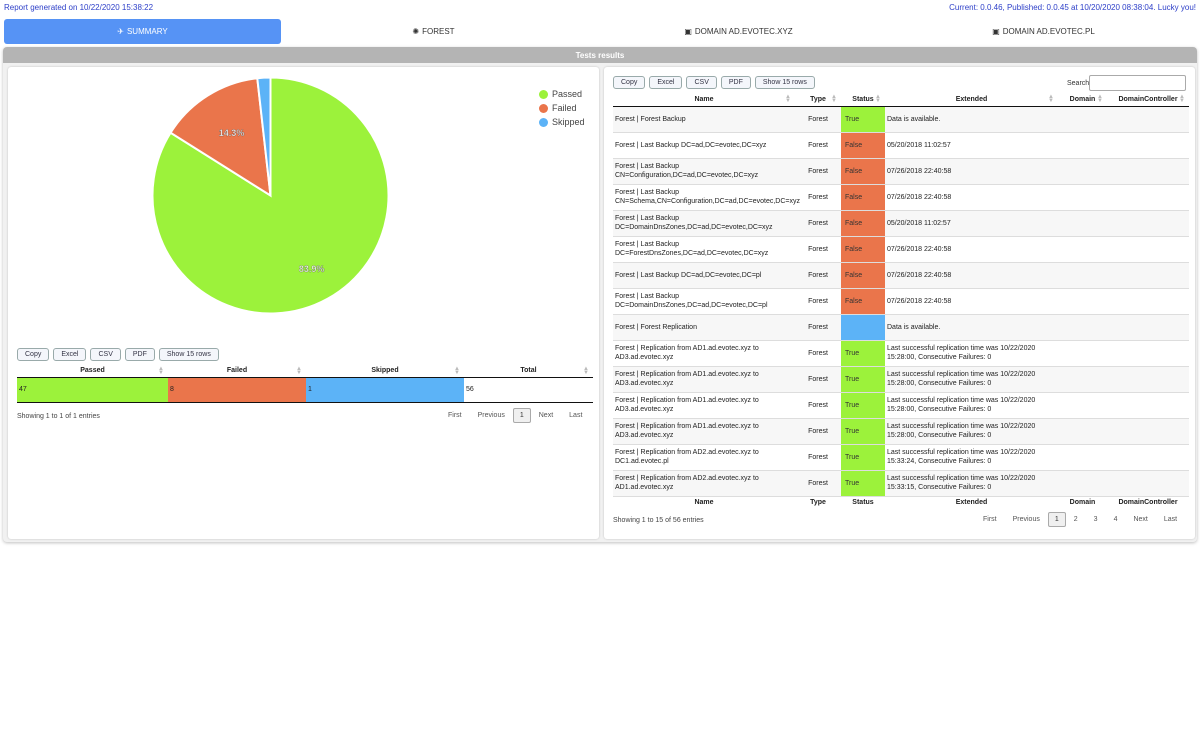 This screenshot has width=1200, height=745. I want to click on cell-failed: 8, so click(237, 390).